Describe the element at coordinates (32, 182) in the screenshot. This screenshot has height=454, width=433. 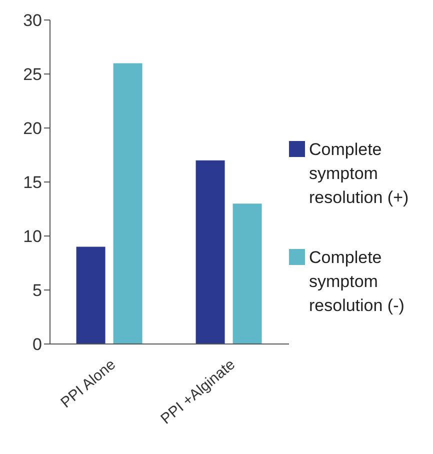
I see `y-tick-label: 15` at that location.